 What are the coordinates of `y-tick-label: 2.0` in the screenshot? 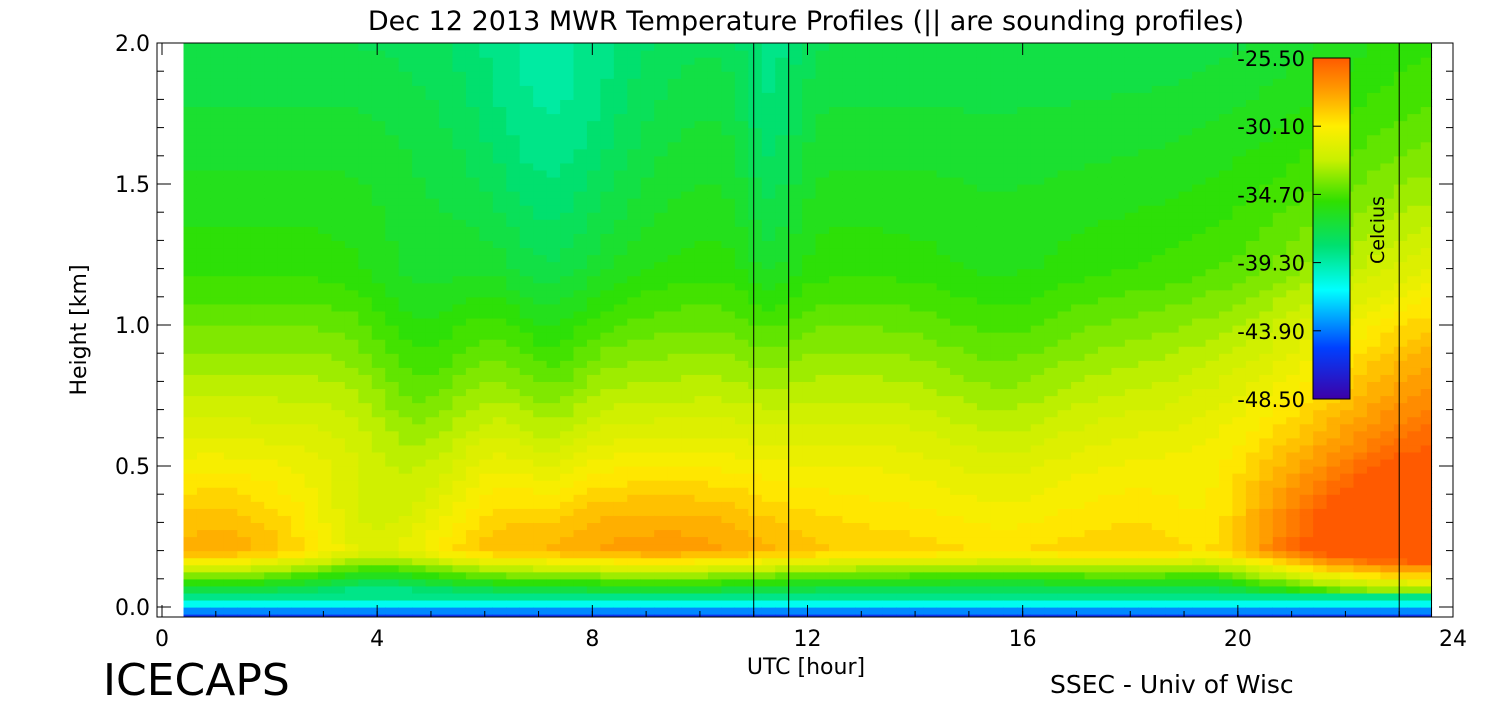 It's located at (132, 44).